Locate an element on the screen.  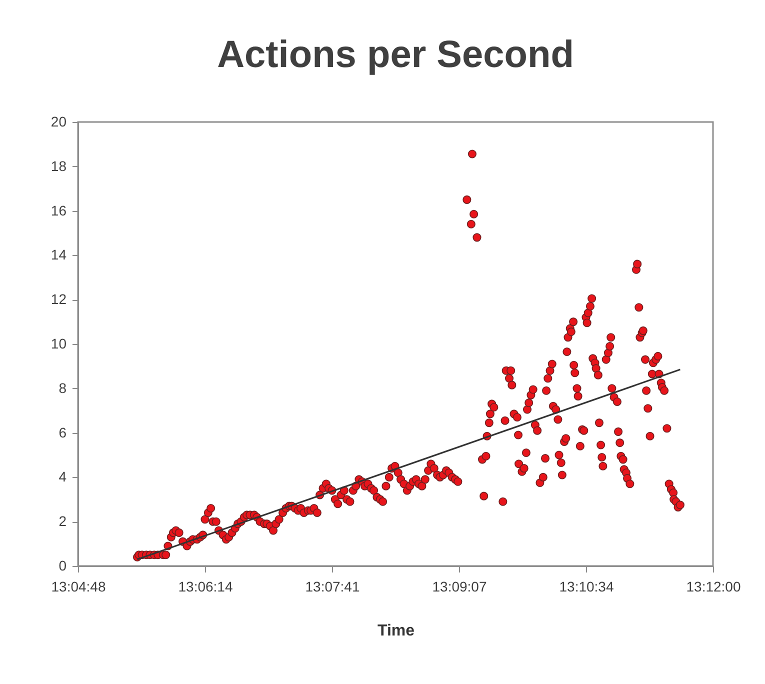
y-tick-label: 12 is located at coordinates (58, 299).